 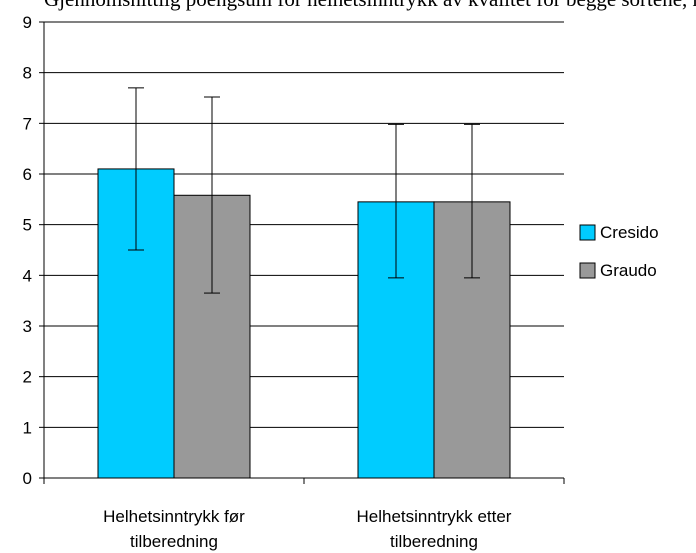 I want to click on x-category-label: Helhetsinntrykk etter, so click(x=434, y=516).